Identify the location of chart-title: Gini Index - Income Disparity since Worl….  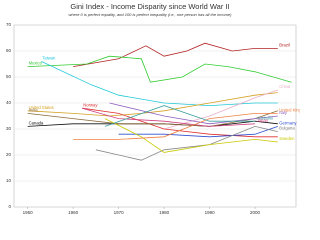
(149, 6).